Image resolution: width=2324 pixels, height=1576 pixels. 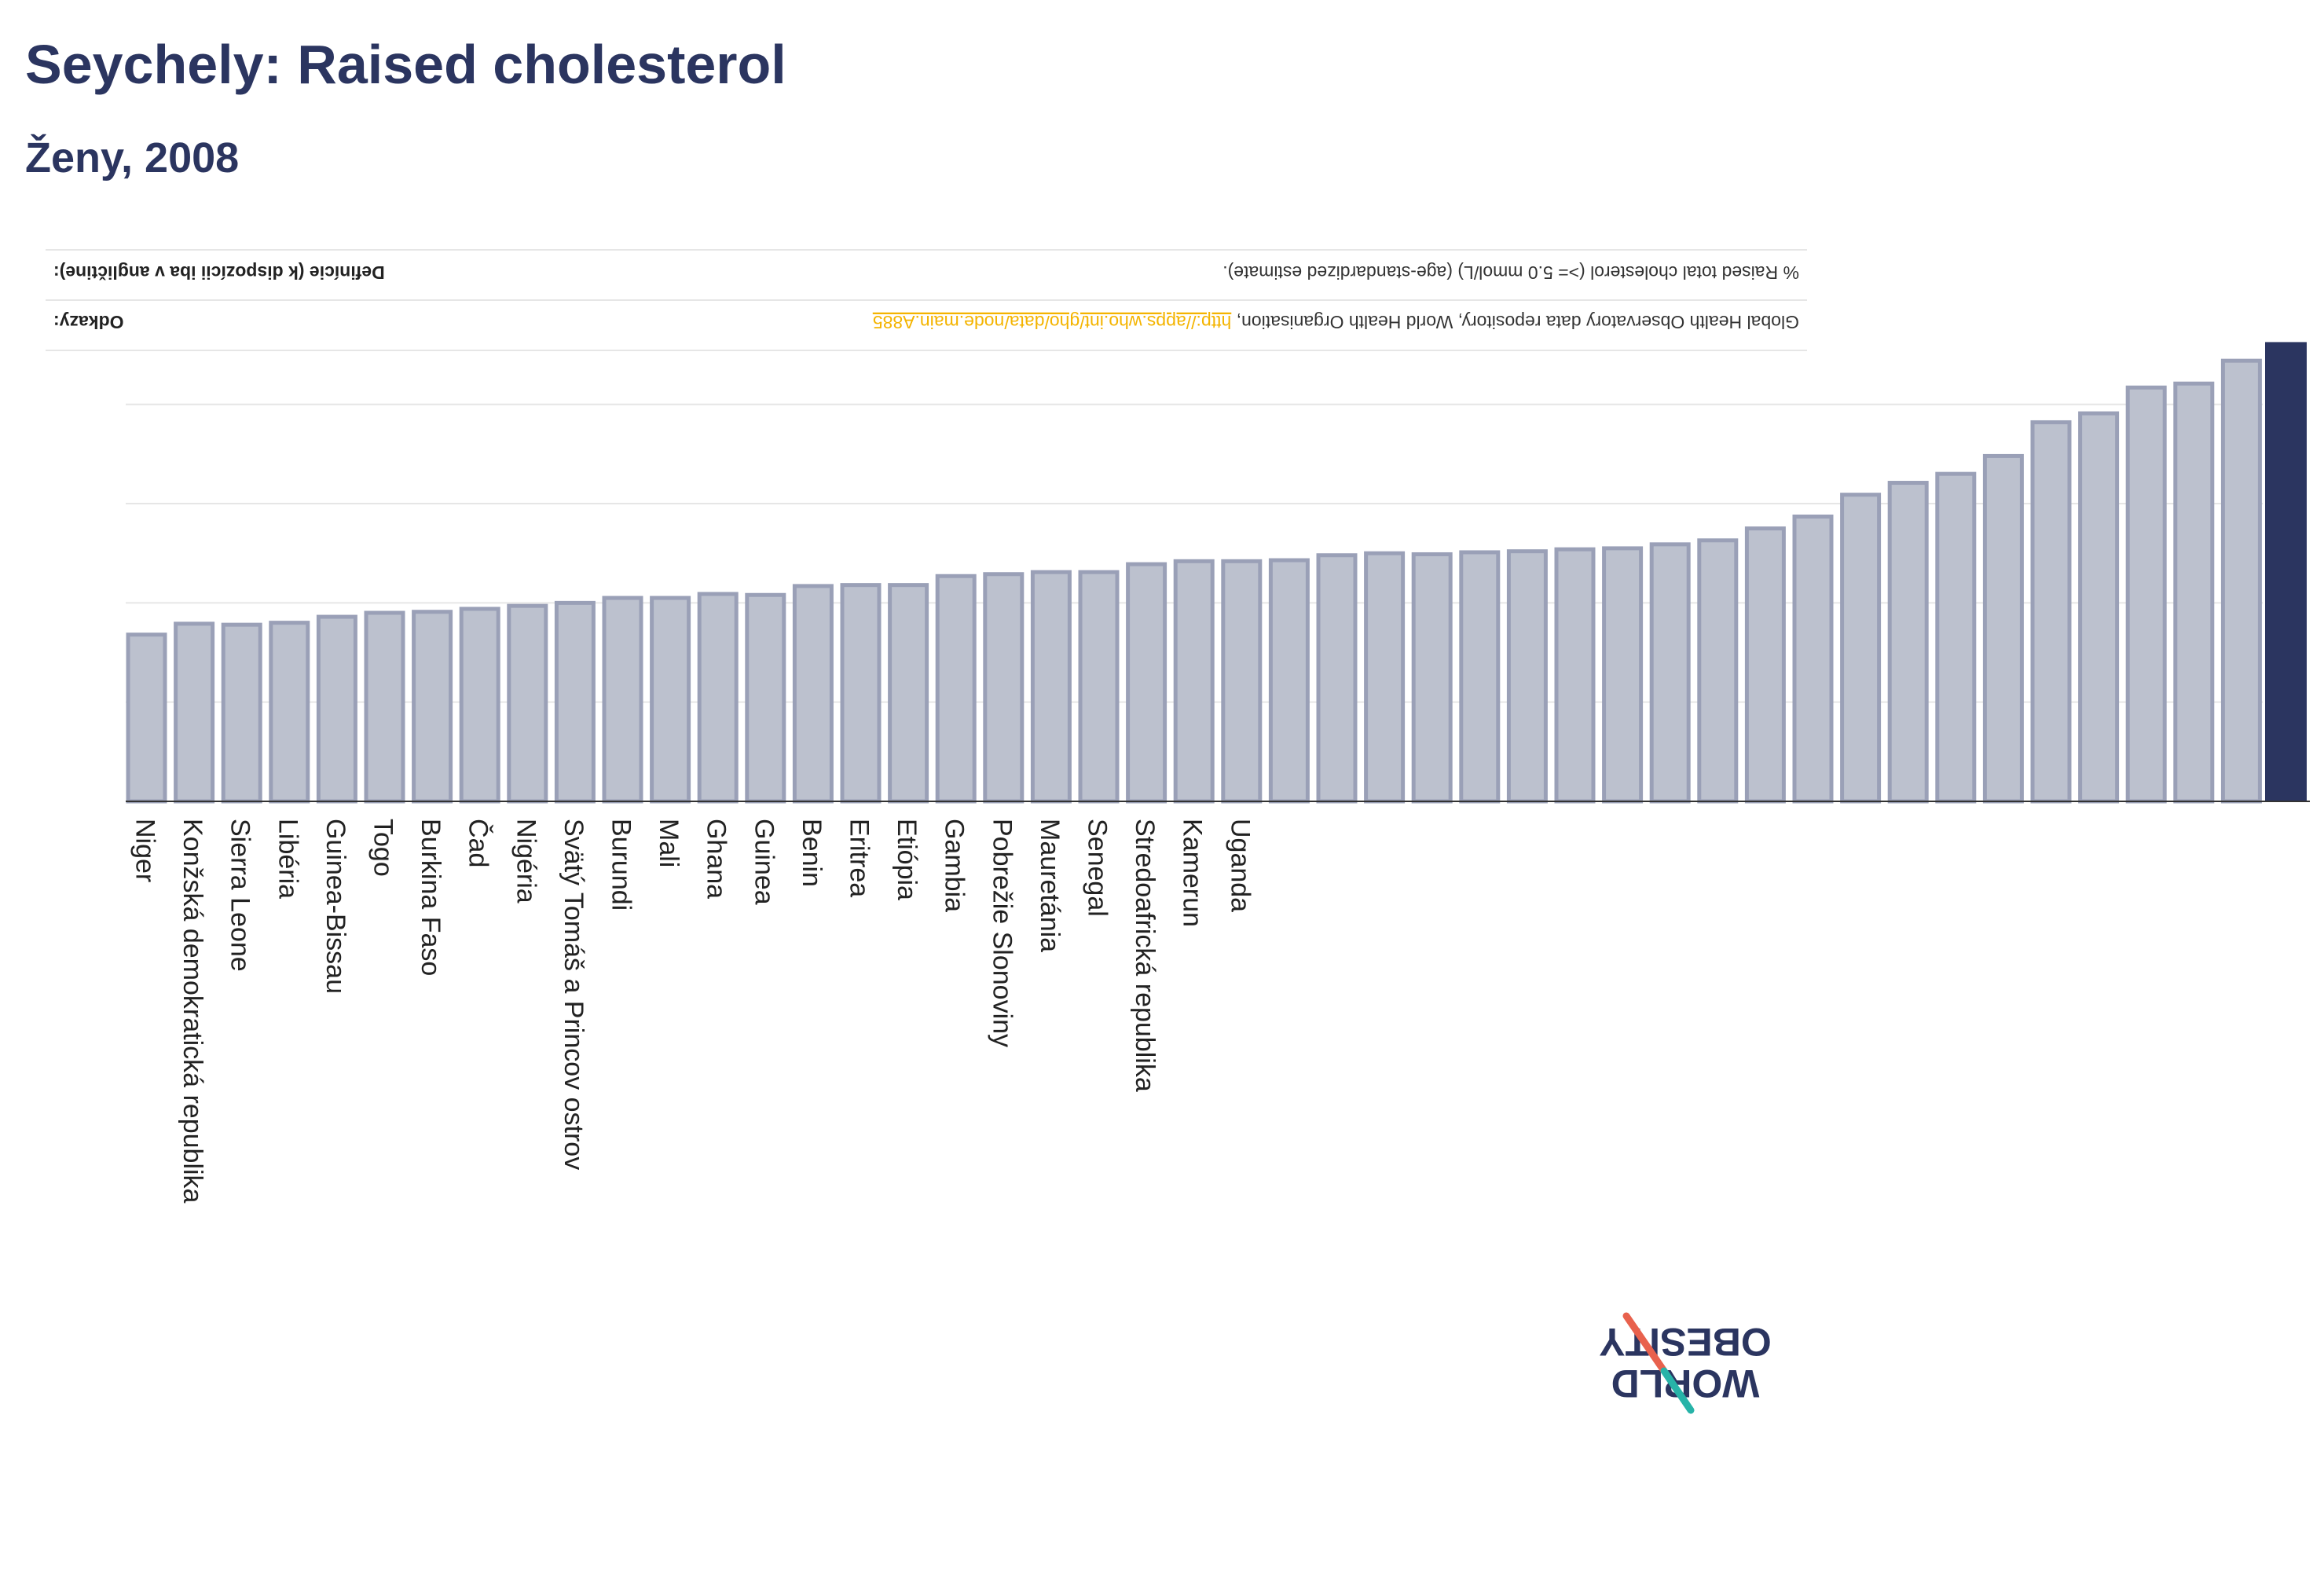 I want to click on x-tick-label: Mauretánia, so click(x=1050, y=885).